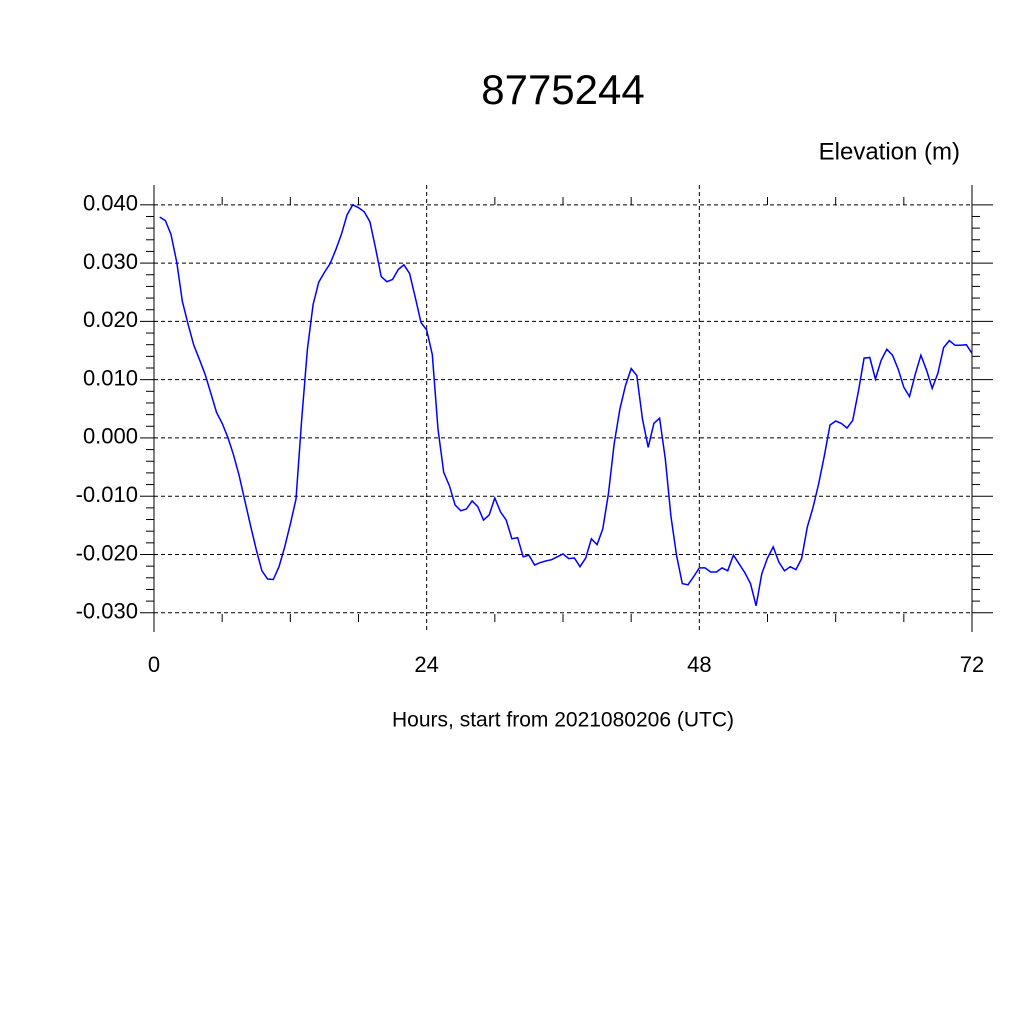 This screenshot has width=1024, height=1024. I want to click on y-tick-label: 0.000, so click(110, 436).